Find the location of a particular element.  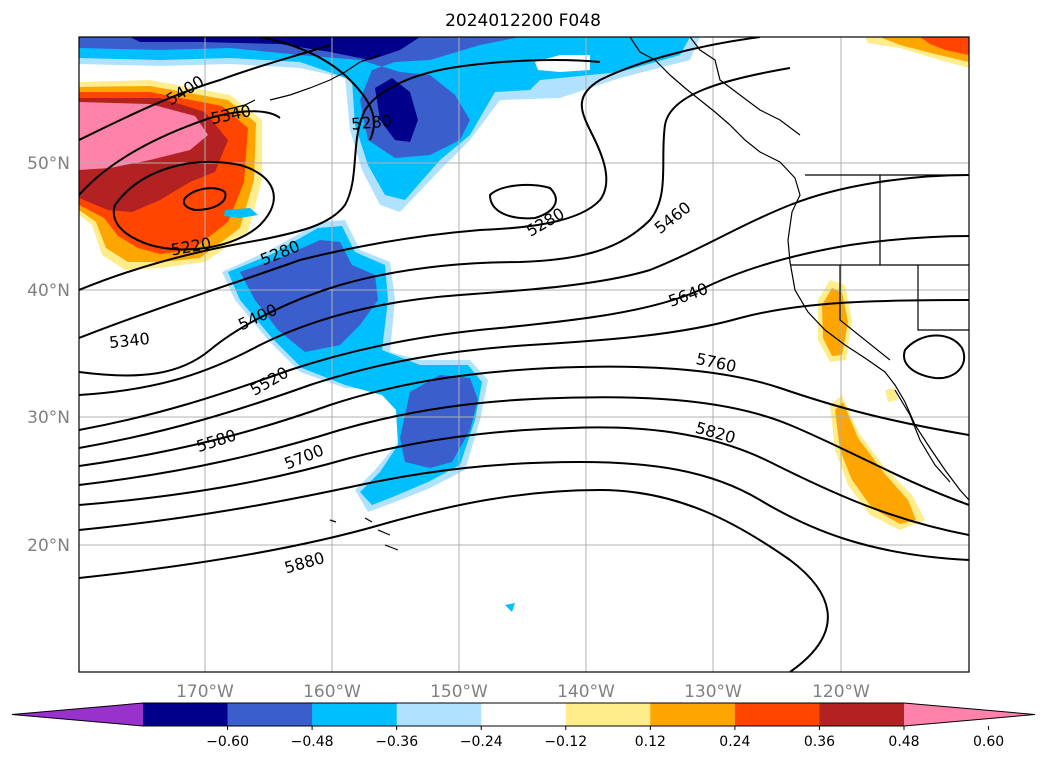

lon-label: 170°W is located at coordinates (205, 692).